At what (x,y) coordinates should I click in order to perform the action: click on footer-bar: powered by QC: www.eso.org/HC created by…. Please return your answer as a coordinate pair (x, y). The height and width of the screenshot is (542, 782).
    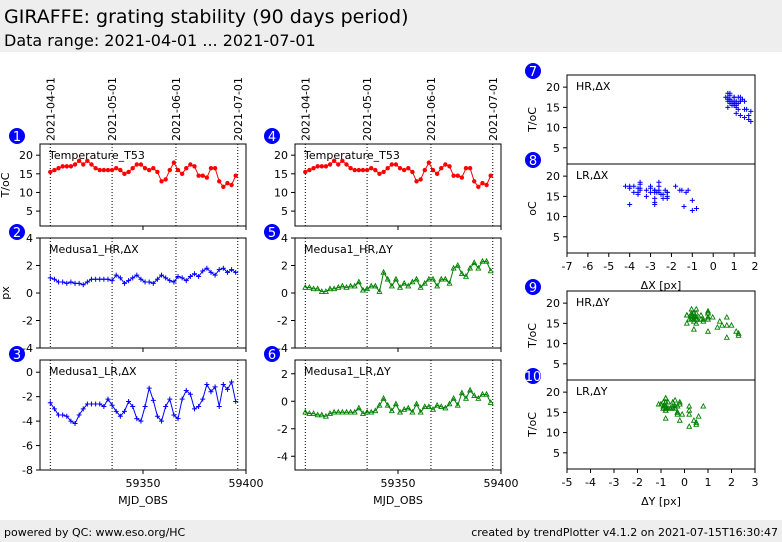
    Looking at the image, I should click on (391, 531).